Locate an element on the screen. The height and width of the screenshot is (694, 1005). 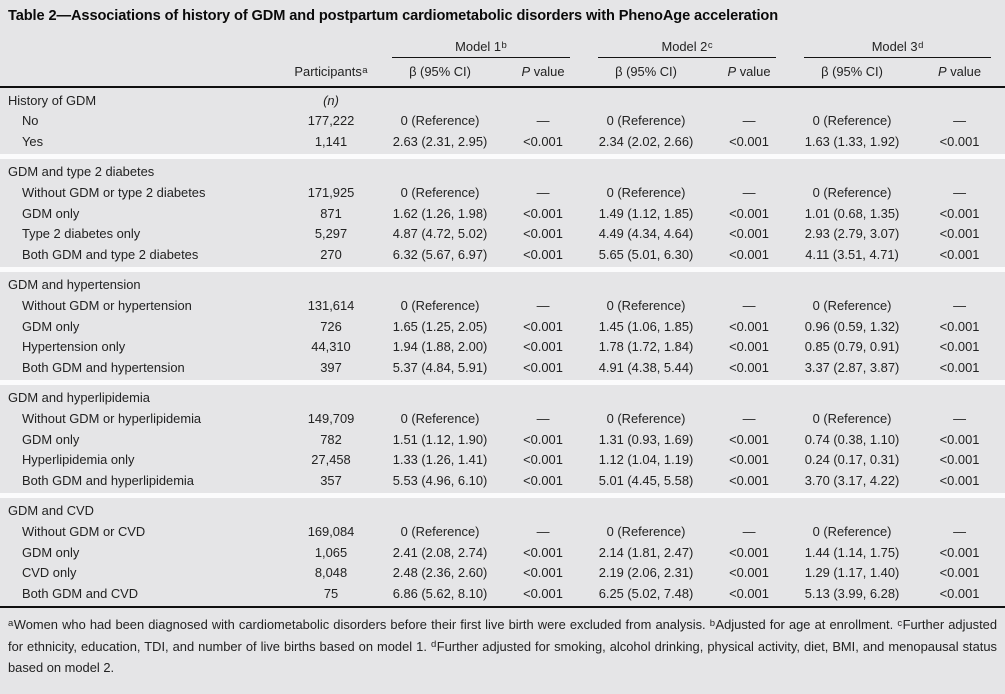
model2-beta-ci: 1.45 (1.06, 1.85) is located at coordinates (646, 326).